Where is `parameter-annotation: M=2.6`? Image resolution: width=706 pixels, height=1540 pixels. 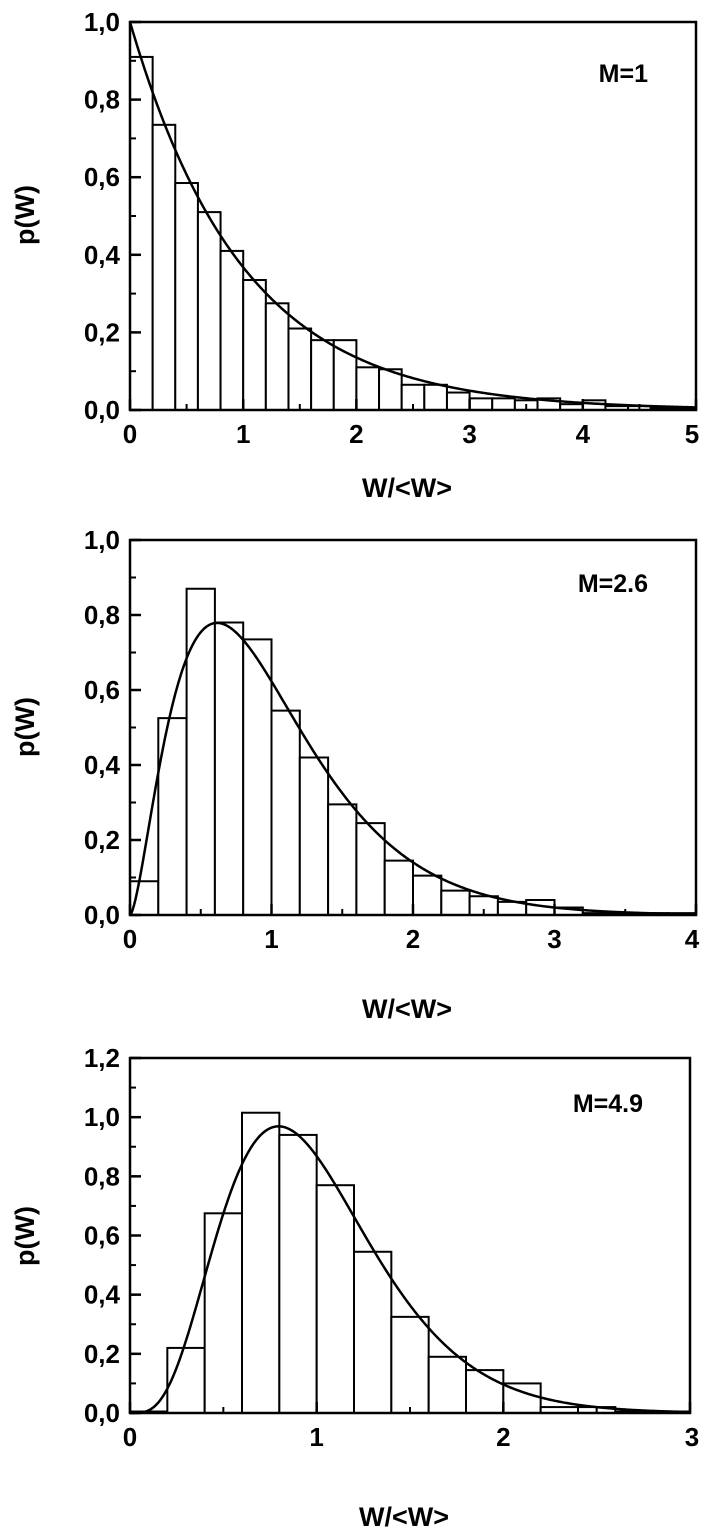
parameter-annotation: M=2.6 is located at coordinates (613, 584).